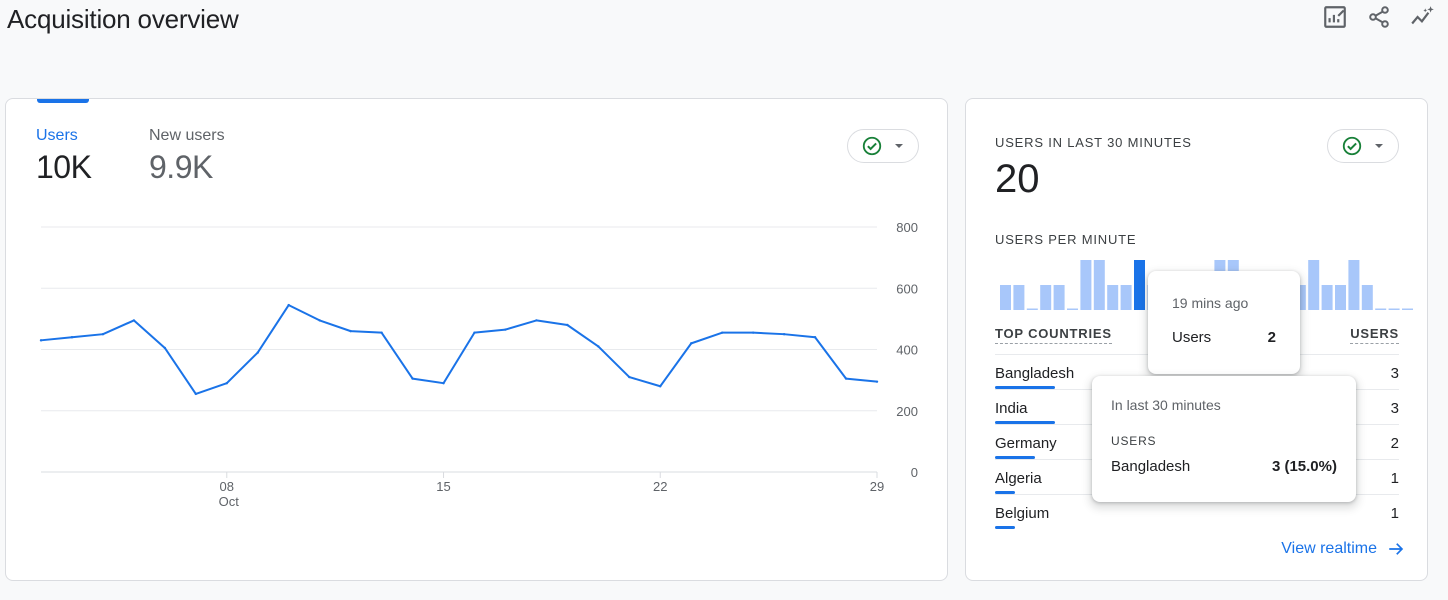 Image resolution: width=1448 pixels, height=600 pixels. Describe the element at coordinates (1396, 549) in the screenshot. I see `arrow-right-icon` at that location.